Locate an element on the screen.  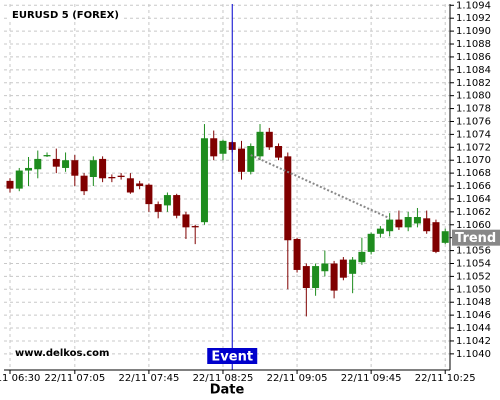
y-tick-label: 1.1054 is located at coordinates (473, 263).